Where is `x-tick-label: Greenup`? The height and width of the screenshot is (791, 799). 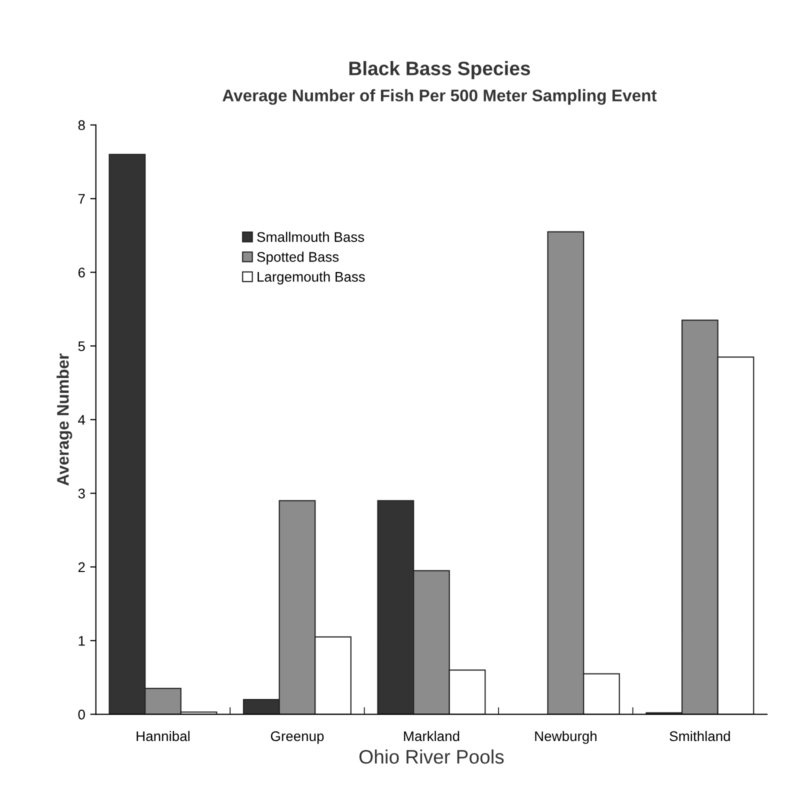 x-tick-label: Greenup is located at coordinates (297, 737).